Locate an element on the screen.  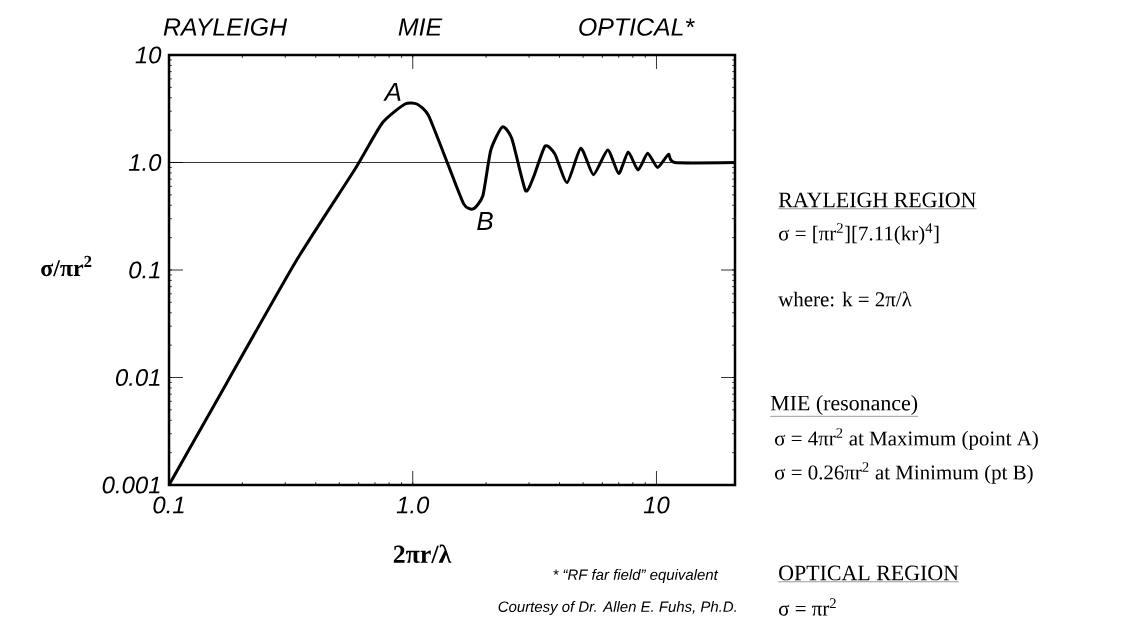
text: MIE (resonance) is located at coordinates (844, 405).